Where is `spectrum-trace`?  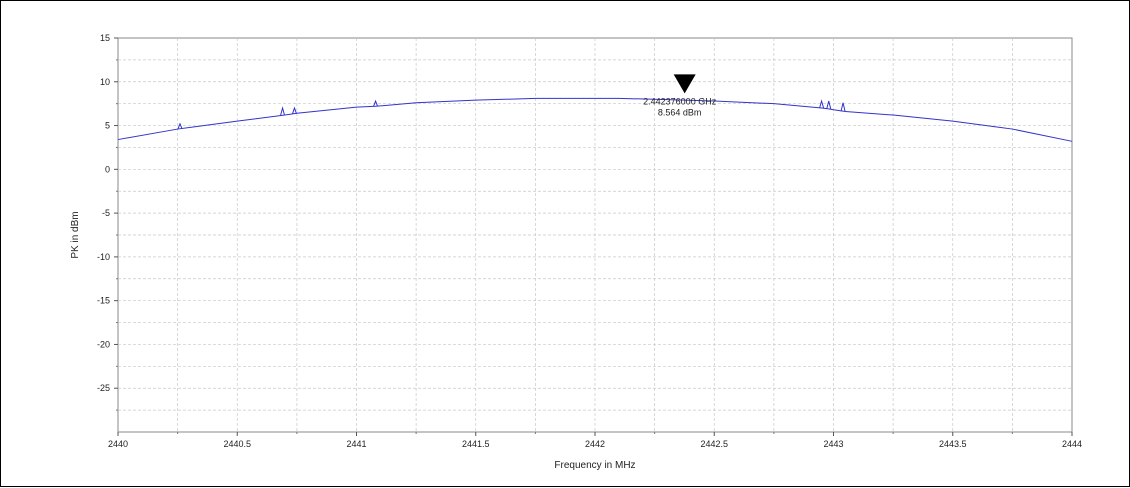
spectrum-trace is located at coordinates (595, 119).